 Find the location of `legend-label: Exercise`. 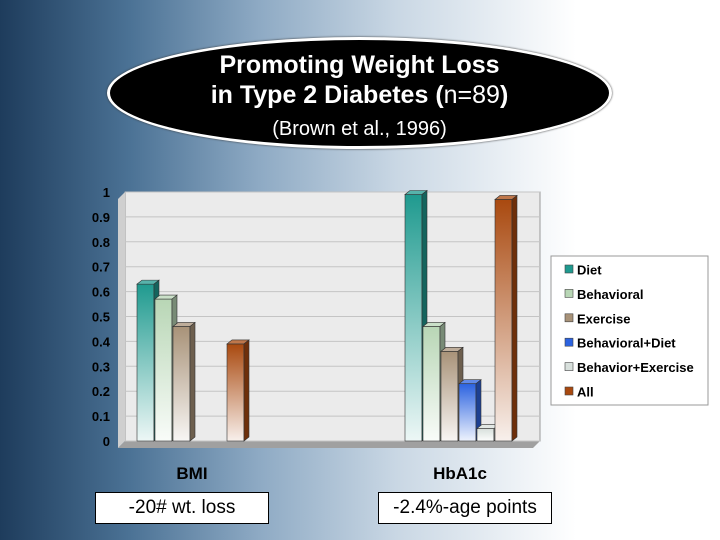

legend-label: Exercise is located at coordinates (604, 318).